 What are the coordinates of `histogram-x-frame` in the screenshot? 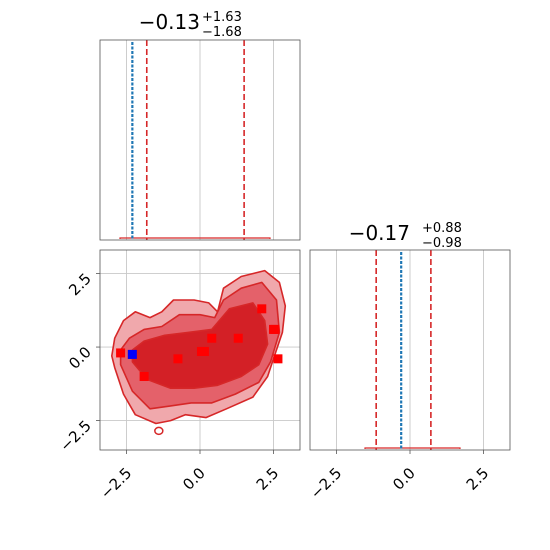 It's located at (200, 140).